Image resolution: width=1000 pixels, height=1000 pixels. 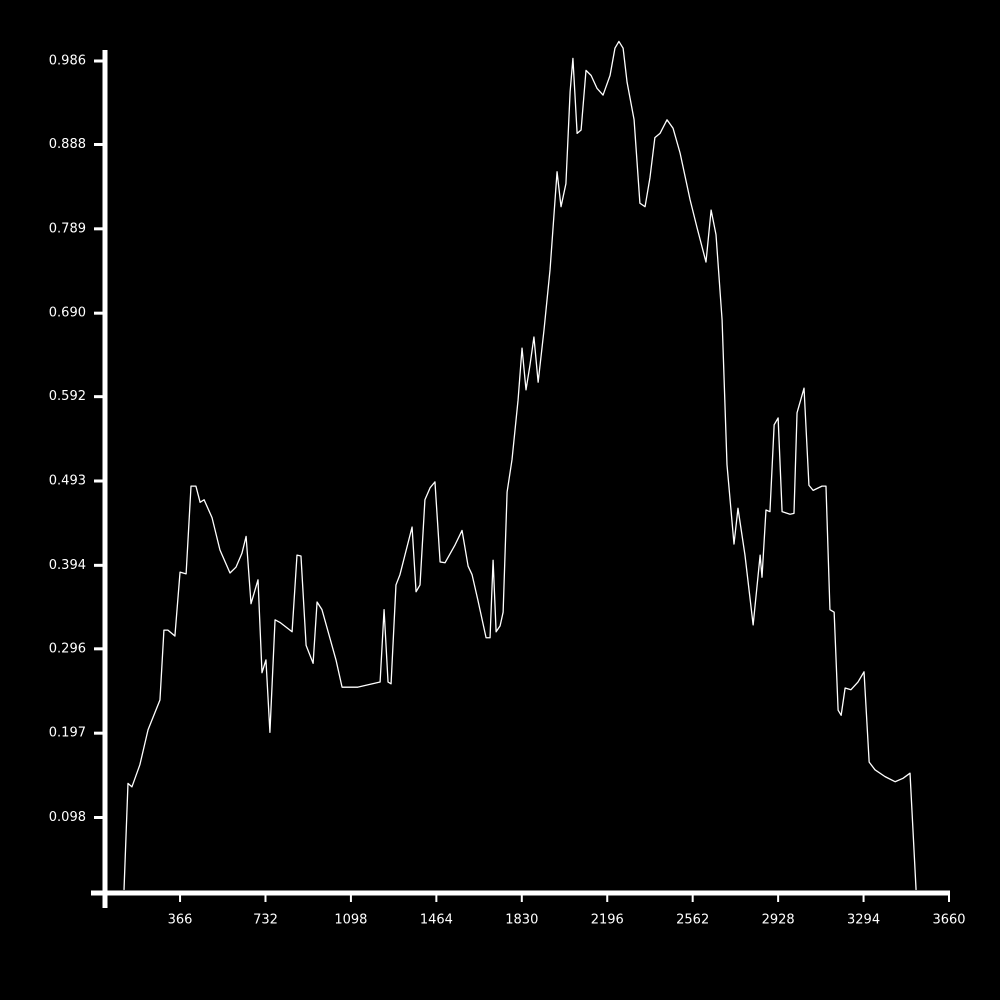 I want to click on y-tick-label: 0.986, so click(x=67, y=61).